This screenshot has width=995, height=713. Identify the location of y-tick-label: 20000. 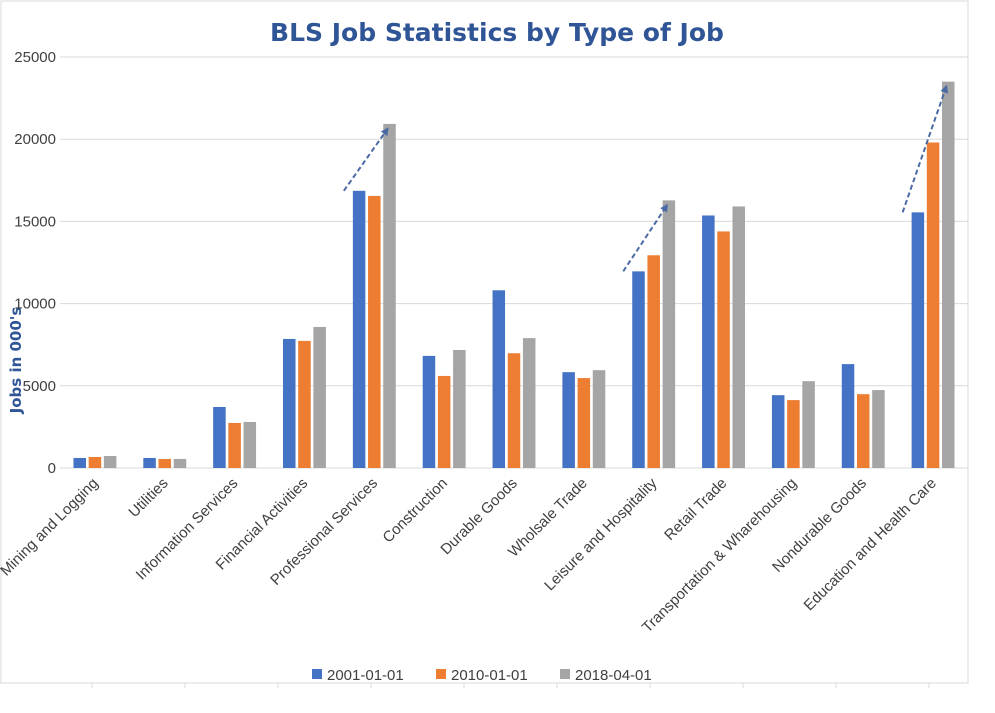
(35, 139).